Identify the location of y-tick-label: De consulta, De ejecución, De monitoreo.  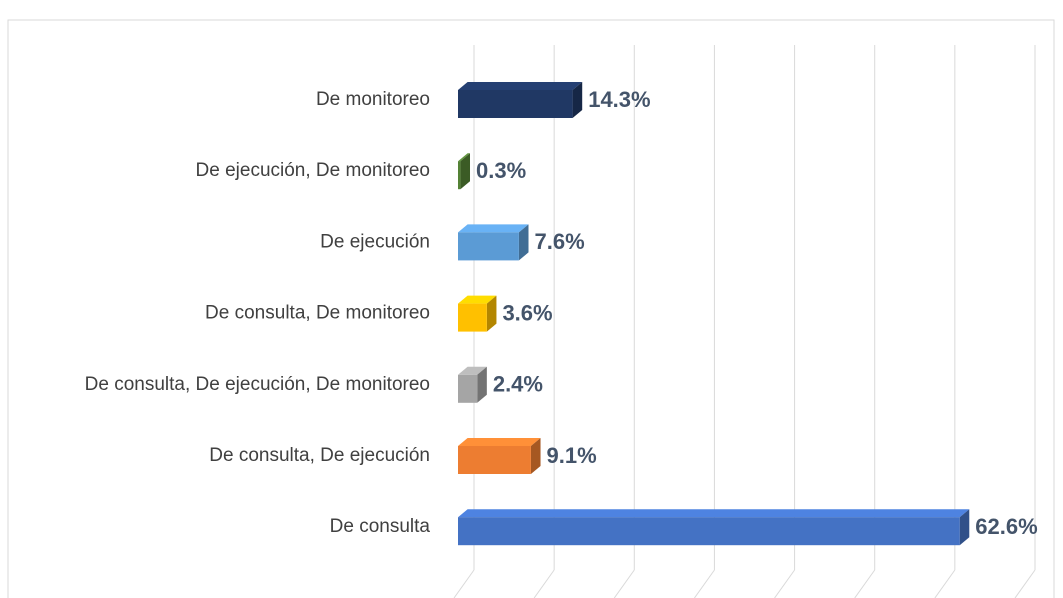
(257, 384).